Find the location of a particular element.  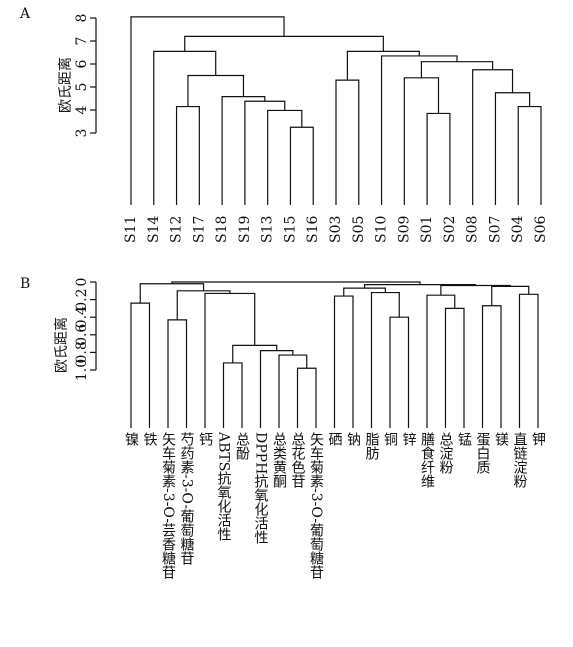

leaf-label: 钠 is located at coordinates (353, 439).